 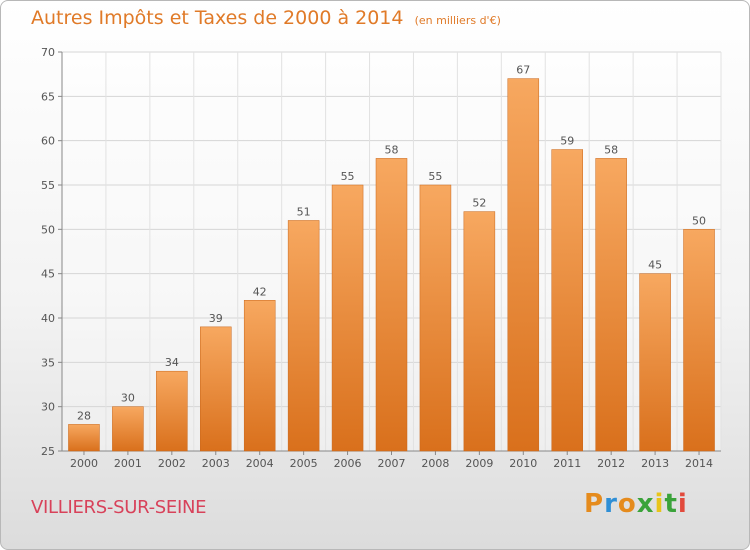 I want to click on data-label-2014: 50, so click(x=699, y=220).